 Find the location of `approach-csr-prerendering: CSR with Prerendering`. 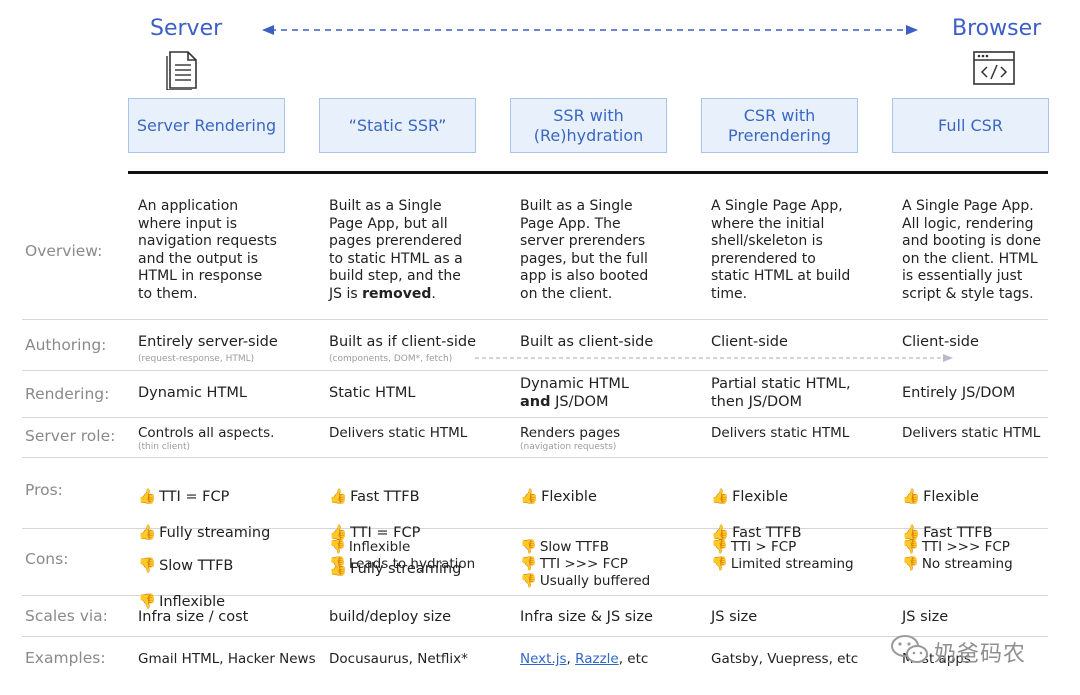

approach-csr-prerendering: CSR with Prerendering is located at coordinates (779, 125).